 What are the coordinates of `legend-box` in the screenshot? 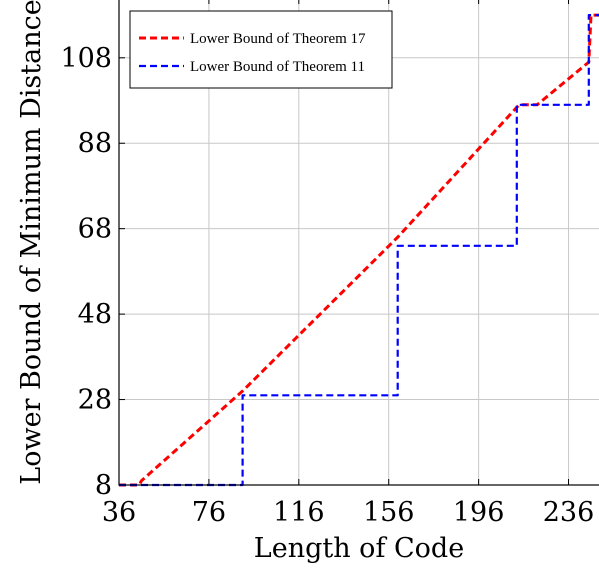 It's located at (261, 49).